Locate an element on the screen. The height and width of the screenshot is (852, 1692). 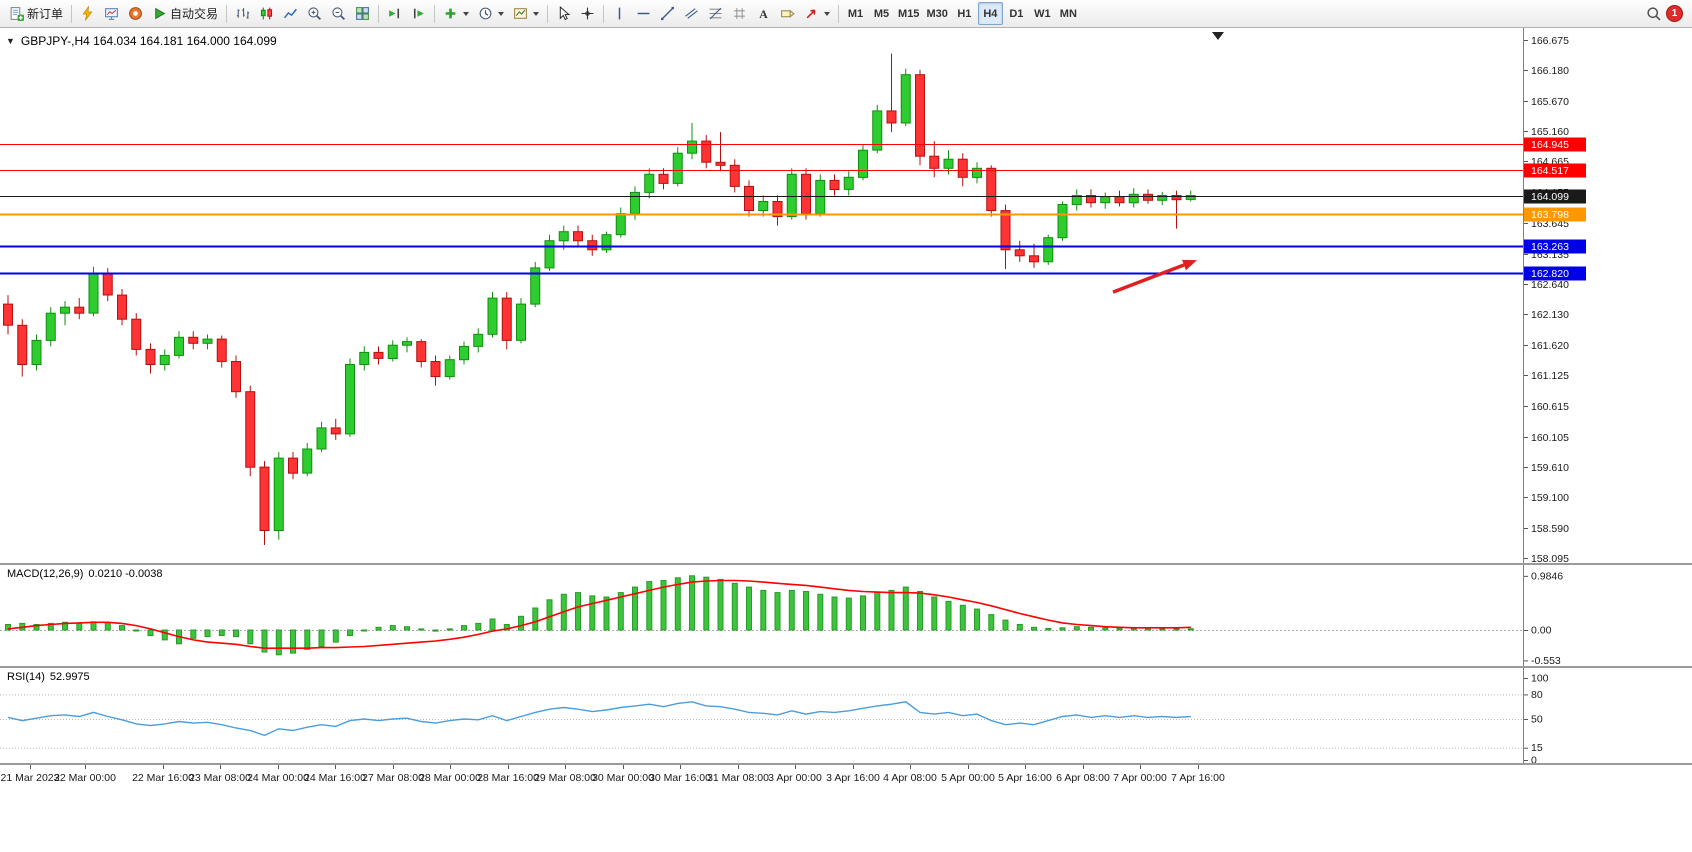
vertical-line-icon is located at coordinates (619, 13).